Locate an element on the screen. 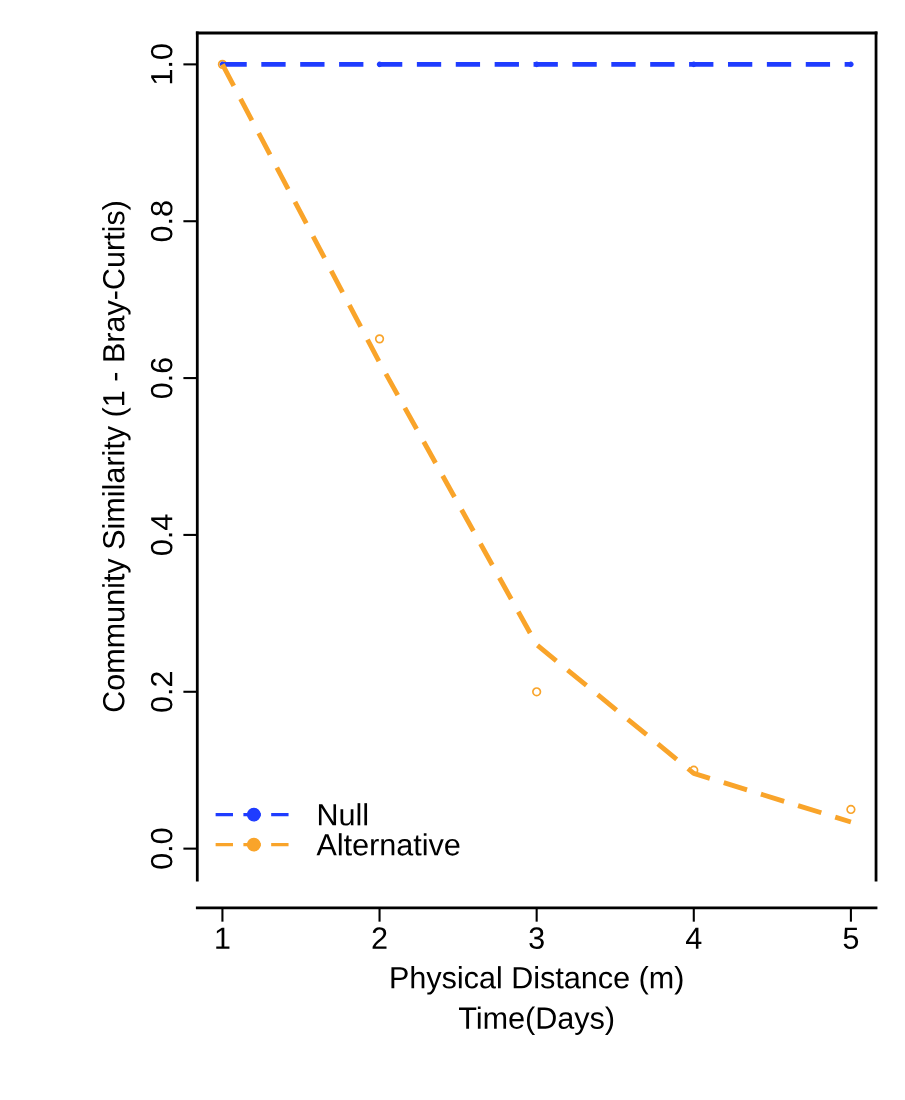 This screenshot has height=1100, width=905. y-tick-label: 0.4 is located at coordinates (161, 534).